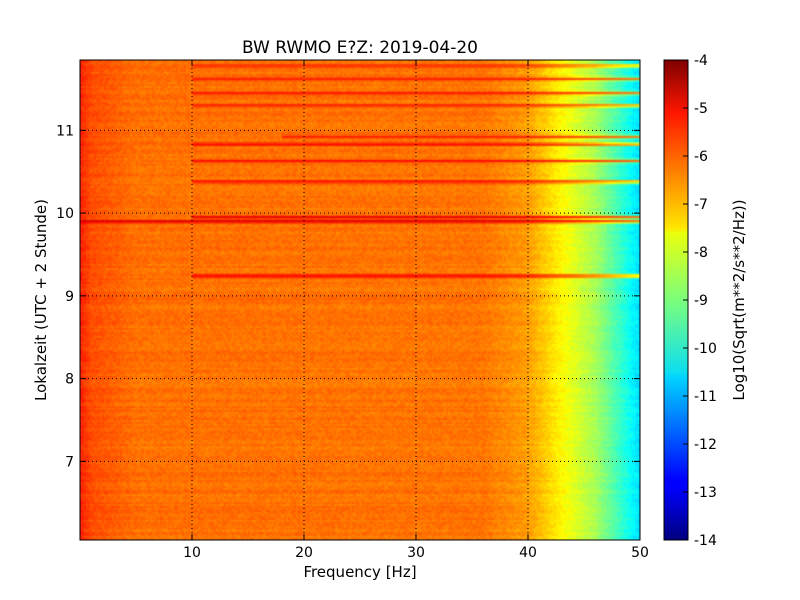 The width and height of the screenshot is (800, 600). I want to click on y-tick-label: 11, so click(65, 131).